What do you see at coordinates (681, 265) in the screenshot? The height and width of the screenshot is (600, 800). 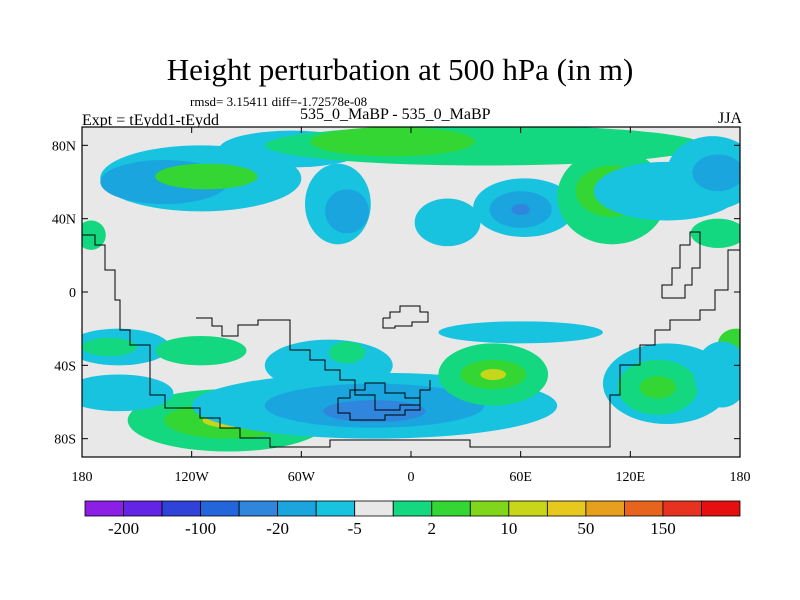 I see `coastline-north-east` at bounding box center [681, 265].